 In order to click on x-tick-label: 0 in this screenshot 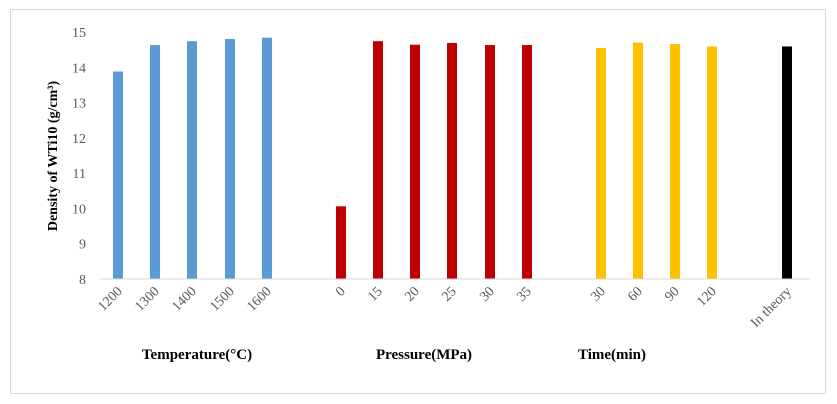, I will do `click(341, 292)`.